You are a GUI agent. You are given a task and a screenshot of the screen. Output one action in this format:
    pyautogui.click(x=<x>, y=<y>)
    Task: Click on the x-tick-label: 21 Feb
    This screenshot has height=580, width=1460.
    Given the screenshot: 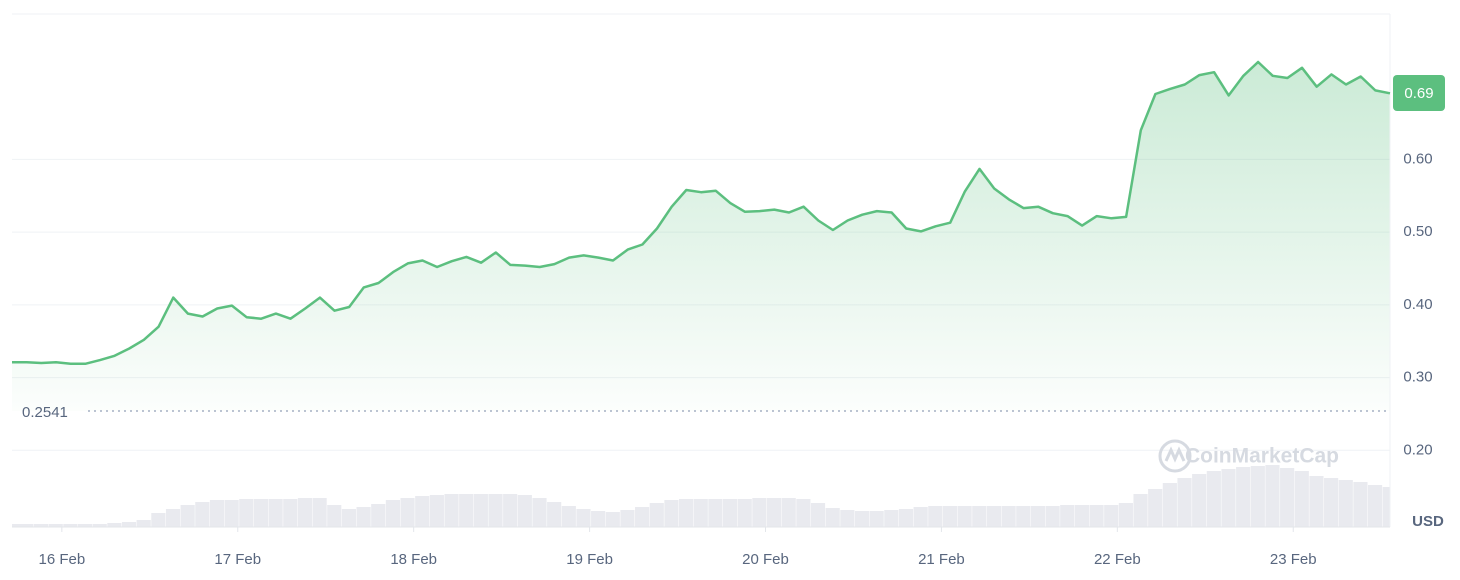 What is the action you would take?
    pyautogui.click(x=941, y=559)
    